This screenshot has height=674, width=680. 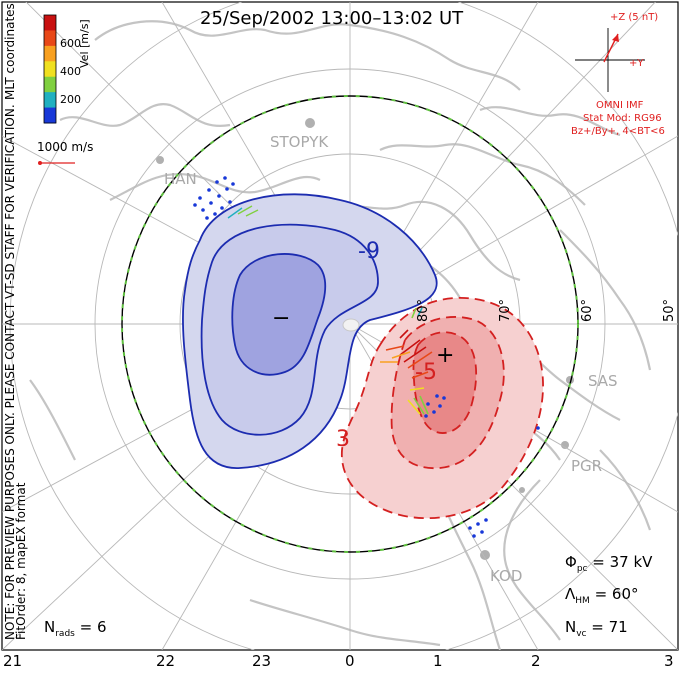 I want to click on colorbar-tick-600: 600, so click(x=70, y=43).